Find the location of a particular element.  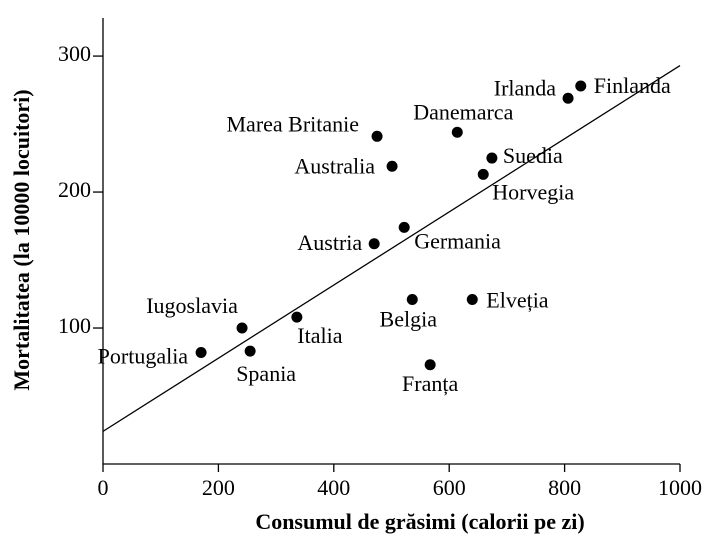

point-label: Finlanda is located at coordinates (632, 85).